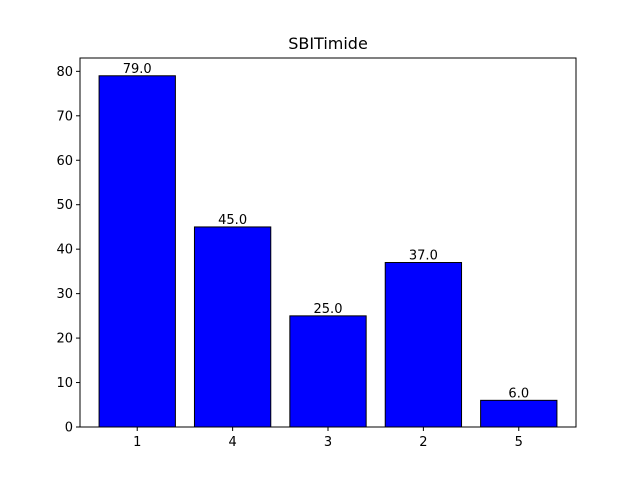 This screenshot has width=640, height=480. What do you see at coordinates (518, 393) in the screenshot?
I see `bar-value-label: 6.0` at bounding box center [518, 393].